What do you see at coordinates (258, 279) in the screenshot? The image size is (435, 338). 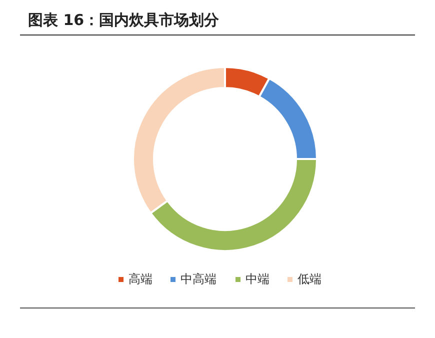 I see `legend-label: 中端` at bounding box center [258, 279].